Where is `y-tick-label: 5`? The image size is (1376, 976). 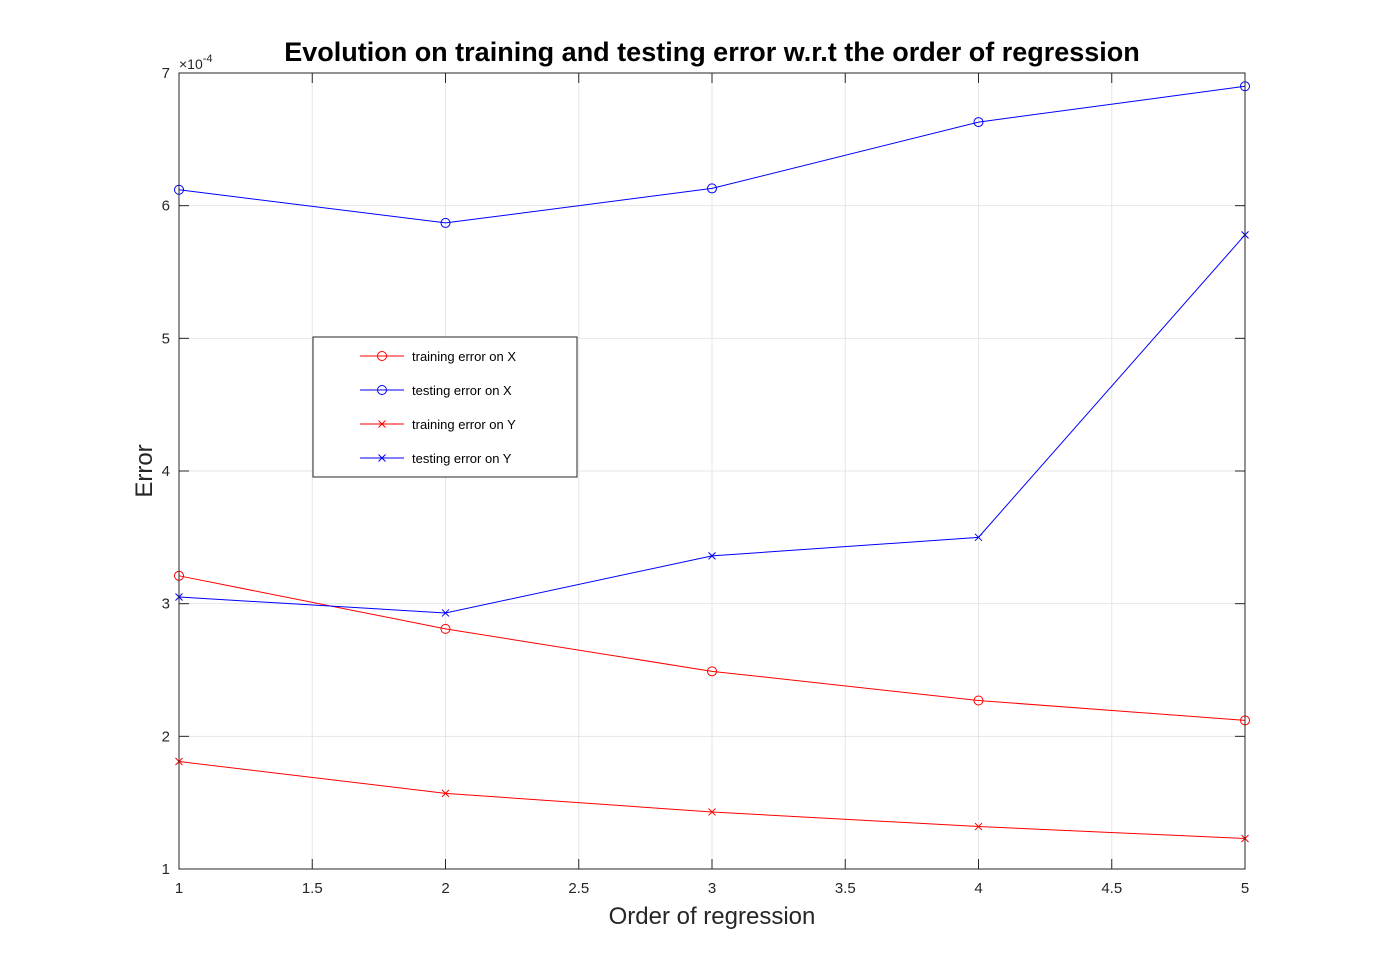 y-tick-label: 5 is located at coordinates (166, 338).